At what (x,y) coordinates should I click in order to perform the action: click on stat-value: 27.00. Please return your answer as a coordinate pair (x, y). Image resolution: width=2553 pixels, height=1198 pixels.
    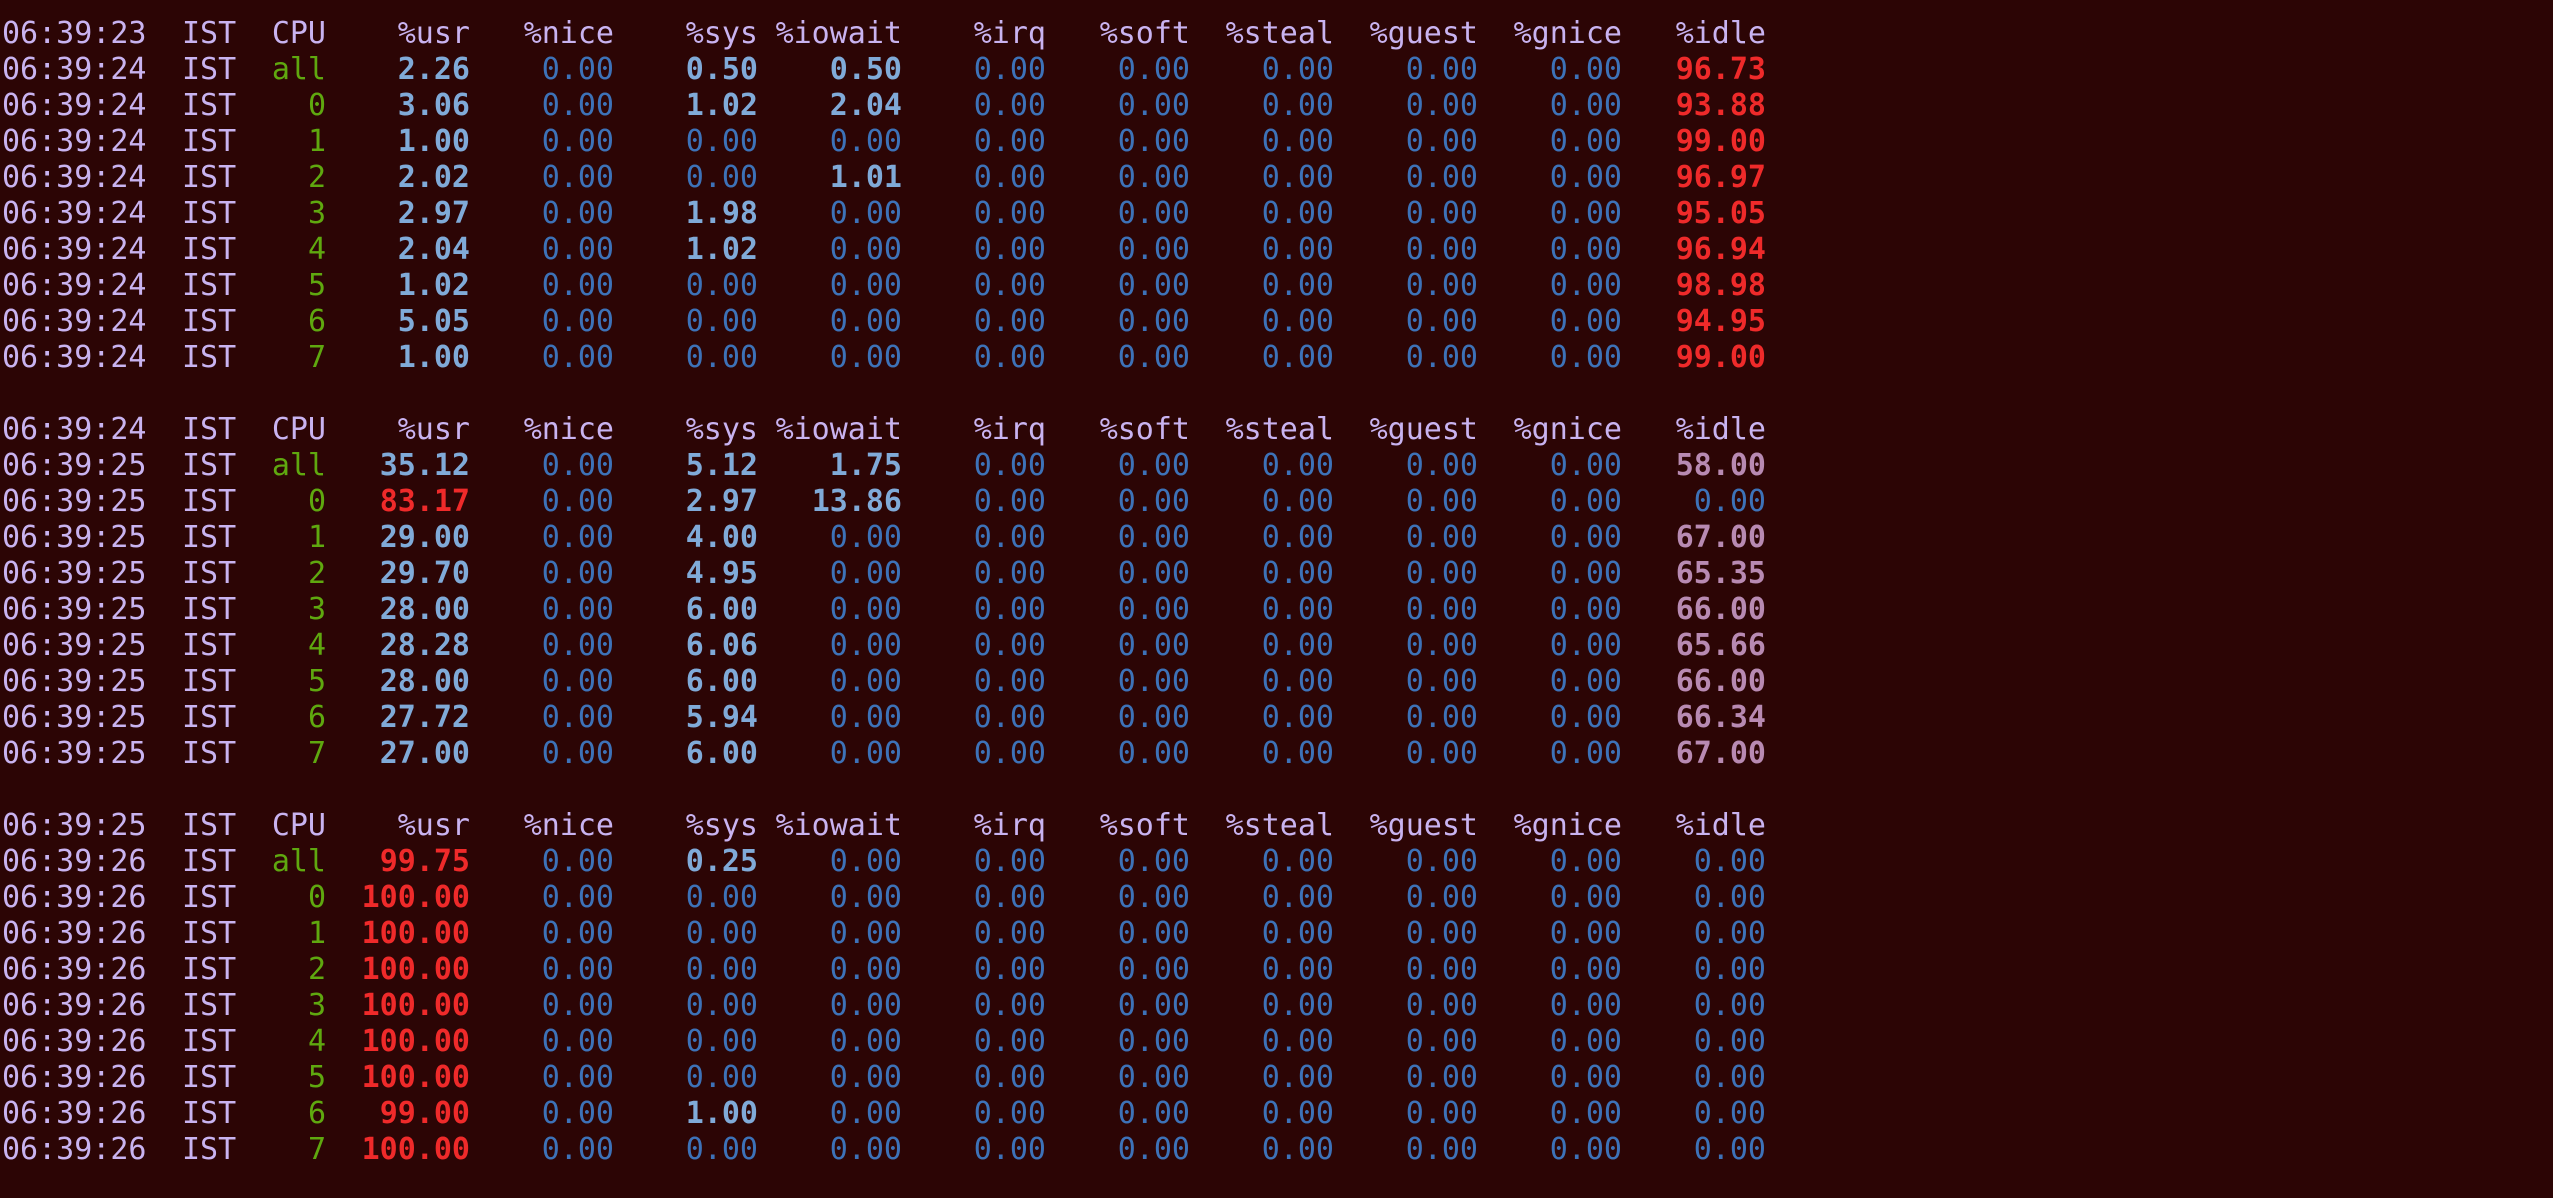
    Looking at the image, I should click on (424, 753).